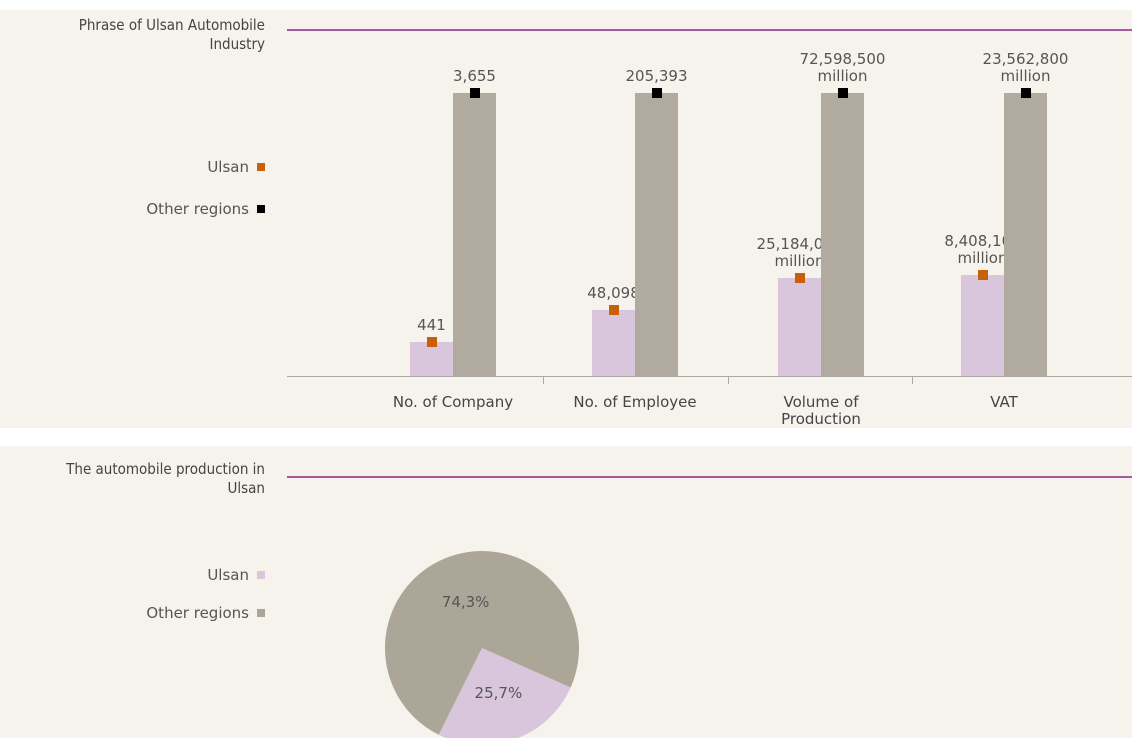 The width and height of the screenshot is (1132, 740). Describe the element at coordinates (474, 76) in the screenshot. I see `value-label: 3,655` at that location.